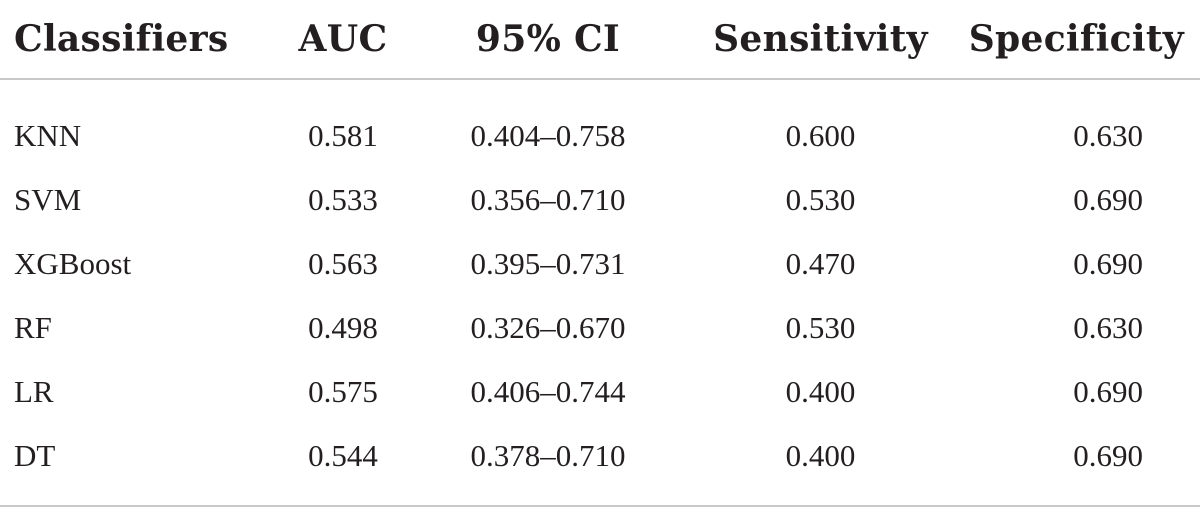 This screenshot has height=521, width=1200. Describe the element at coordinates (343, 391) in the screenshot. I see `cell-auc: 0.575` at that location.